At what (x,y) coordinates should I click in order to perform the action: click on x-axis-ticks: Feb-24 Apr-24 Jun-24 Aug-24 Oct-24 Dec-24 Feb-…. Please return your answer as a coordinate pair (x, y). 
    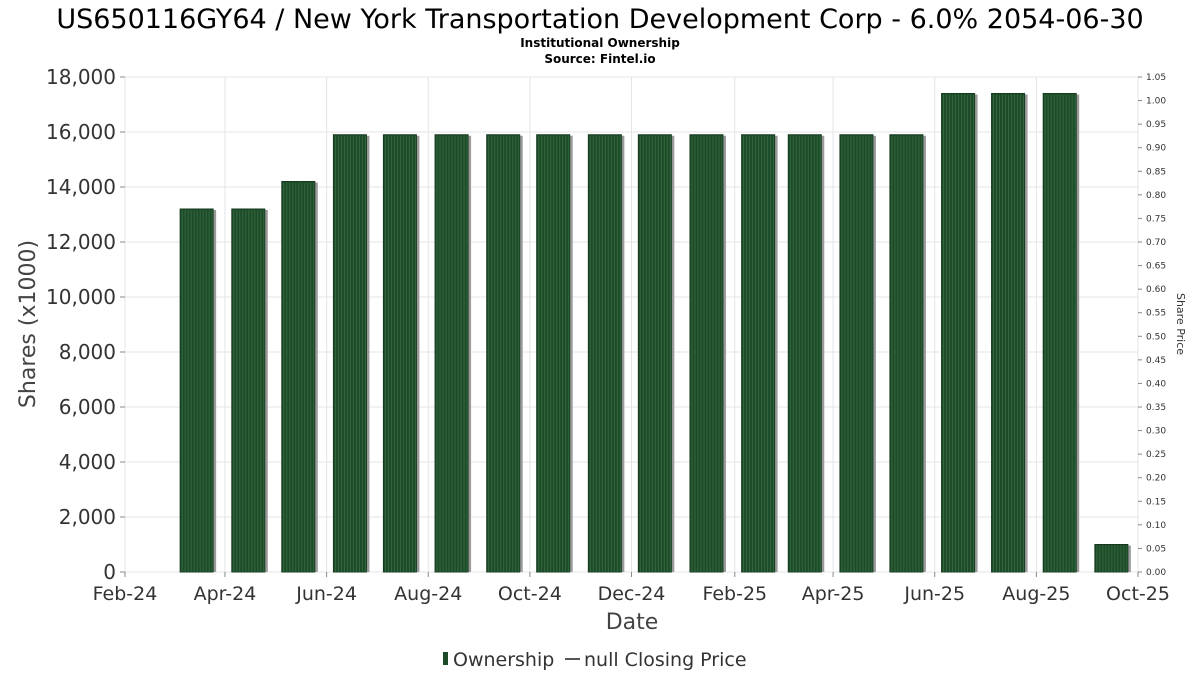
    Looking at the image, I should click on (631, 588).